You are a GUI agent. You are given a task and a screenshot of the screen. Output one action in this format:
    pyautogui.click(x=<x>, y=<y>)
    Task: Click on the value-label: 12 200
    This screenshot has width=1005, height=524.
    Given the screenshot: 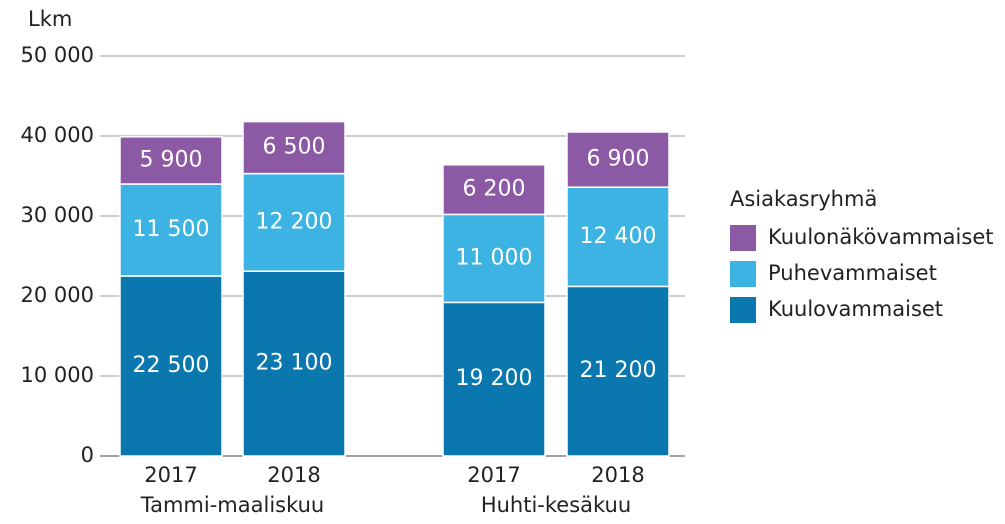 What is the action you would take?
    pyautogui.click(x=294, y=221)
    